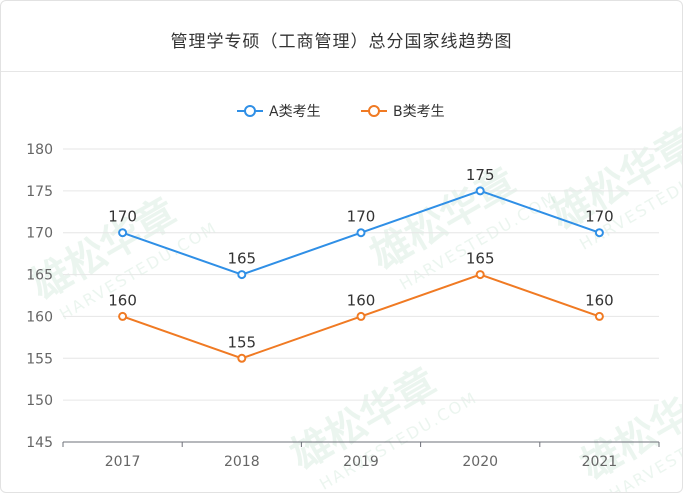  Describe the element at coordinates (341, 42) in the screenshot. I see `chart-title: 管理学专硕（工商管理）总分国家线趋势图` at that location.